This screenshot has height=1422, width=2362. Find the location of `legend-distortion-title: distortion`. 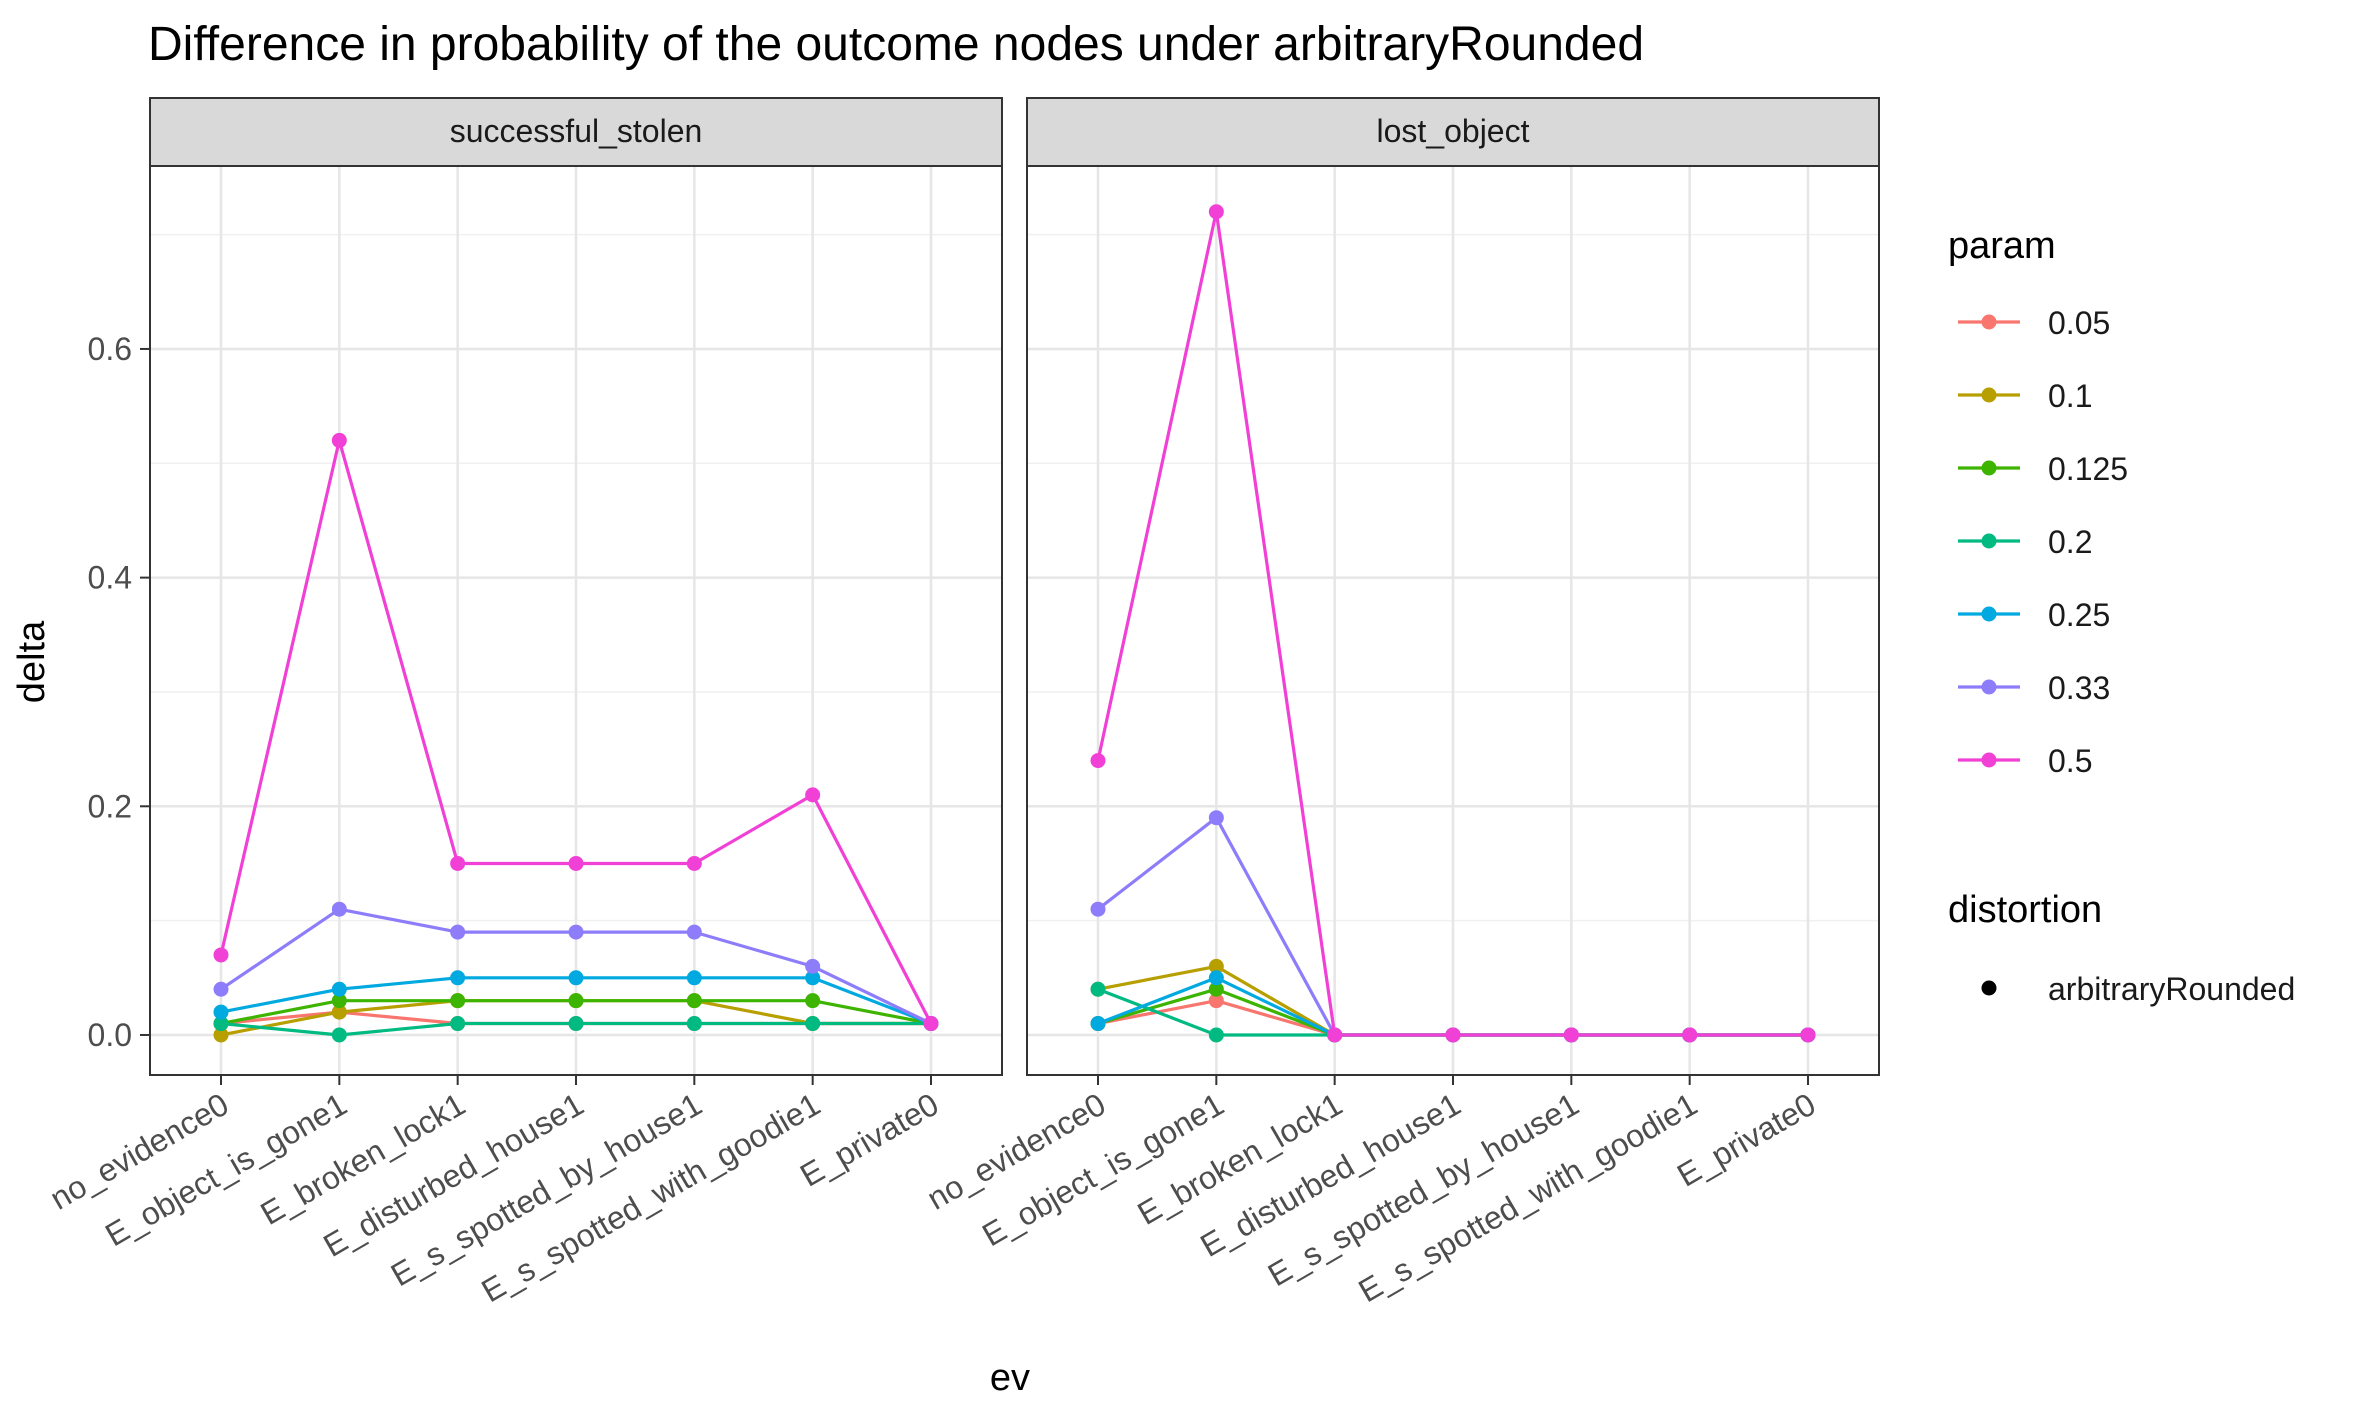

legend-distortion-title: distortion is located at coordinates (2025, 910).